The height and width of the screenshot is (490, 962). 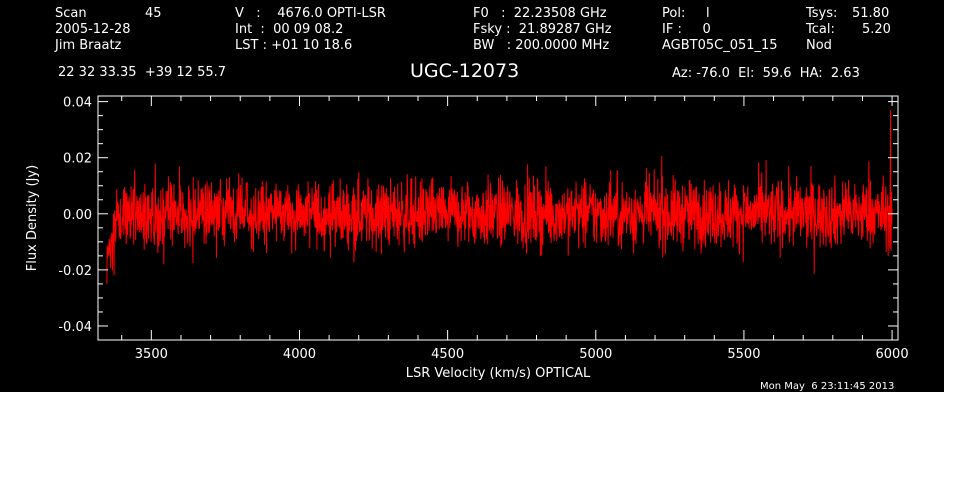 What do you see at coordinates (827, 386) in the screenshot?
I see `plot-timestamp: Mon May 6 23:11:45 2013` at bounding box center [827, 386].